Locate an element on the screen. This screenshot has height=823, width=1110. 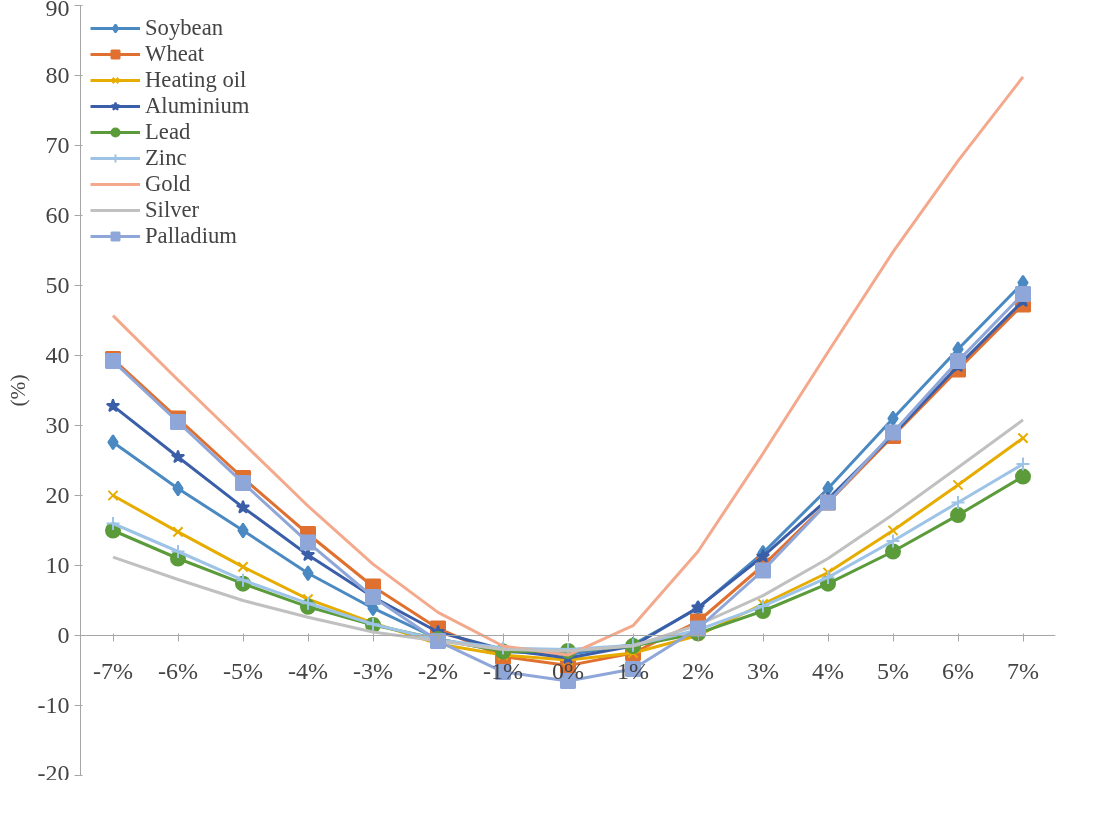
x-tick-label: 3% is located at coordinates (763, 670).